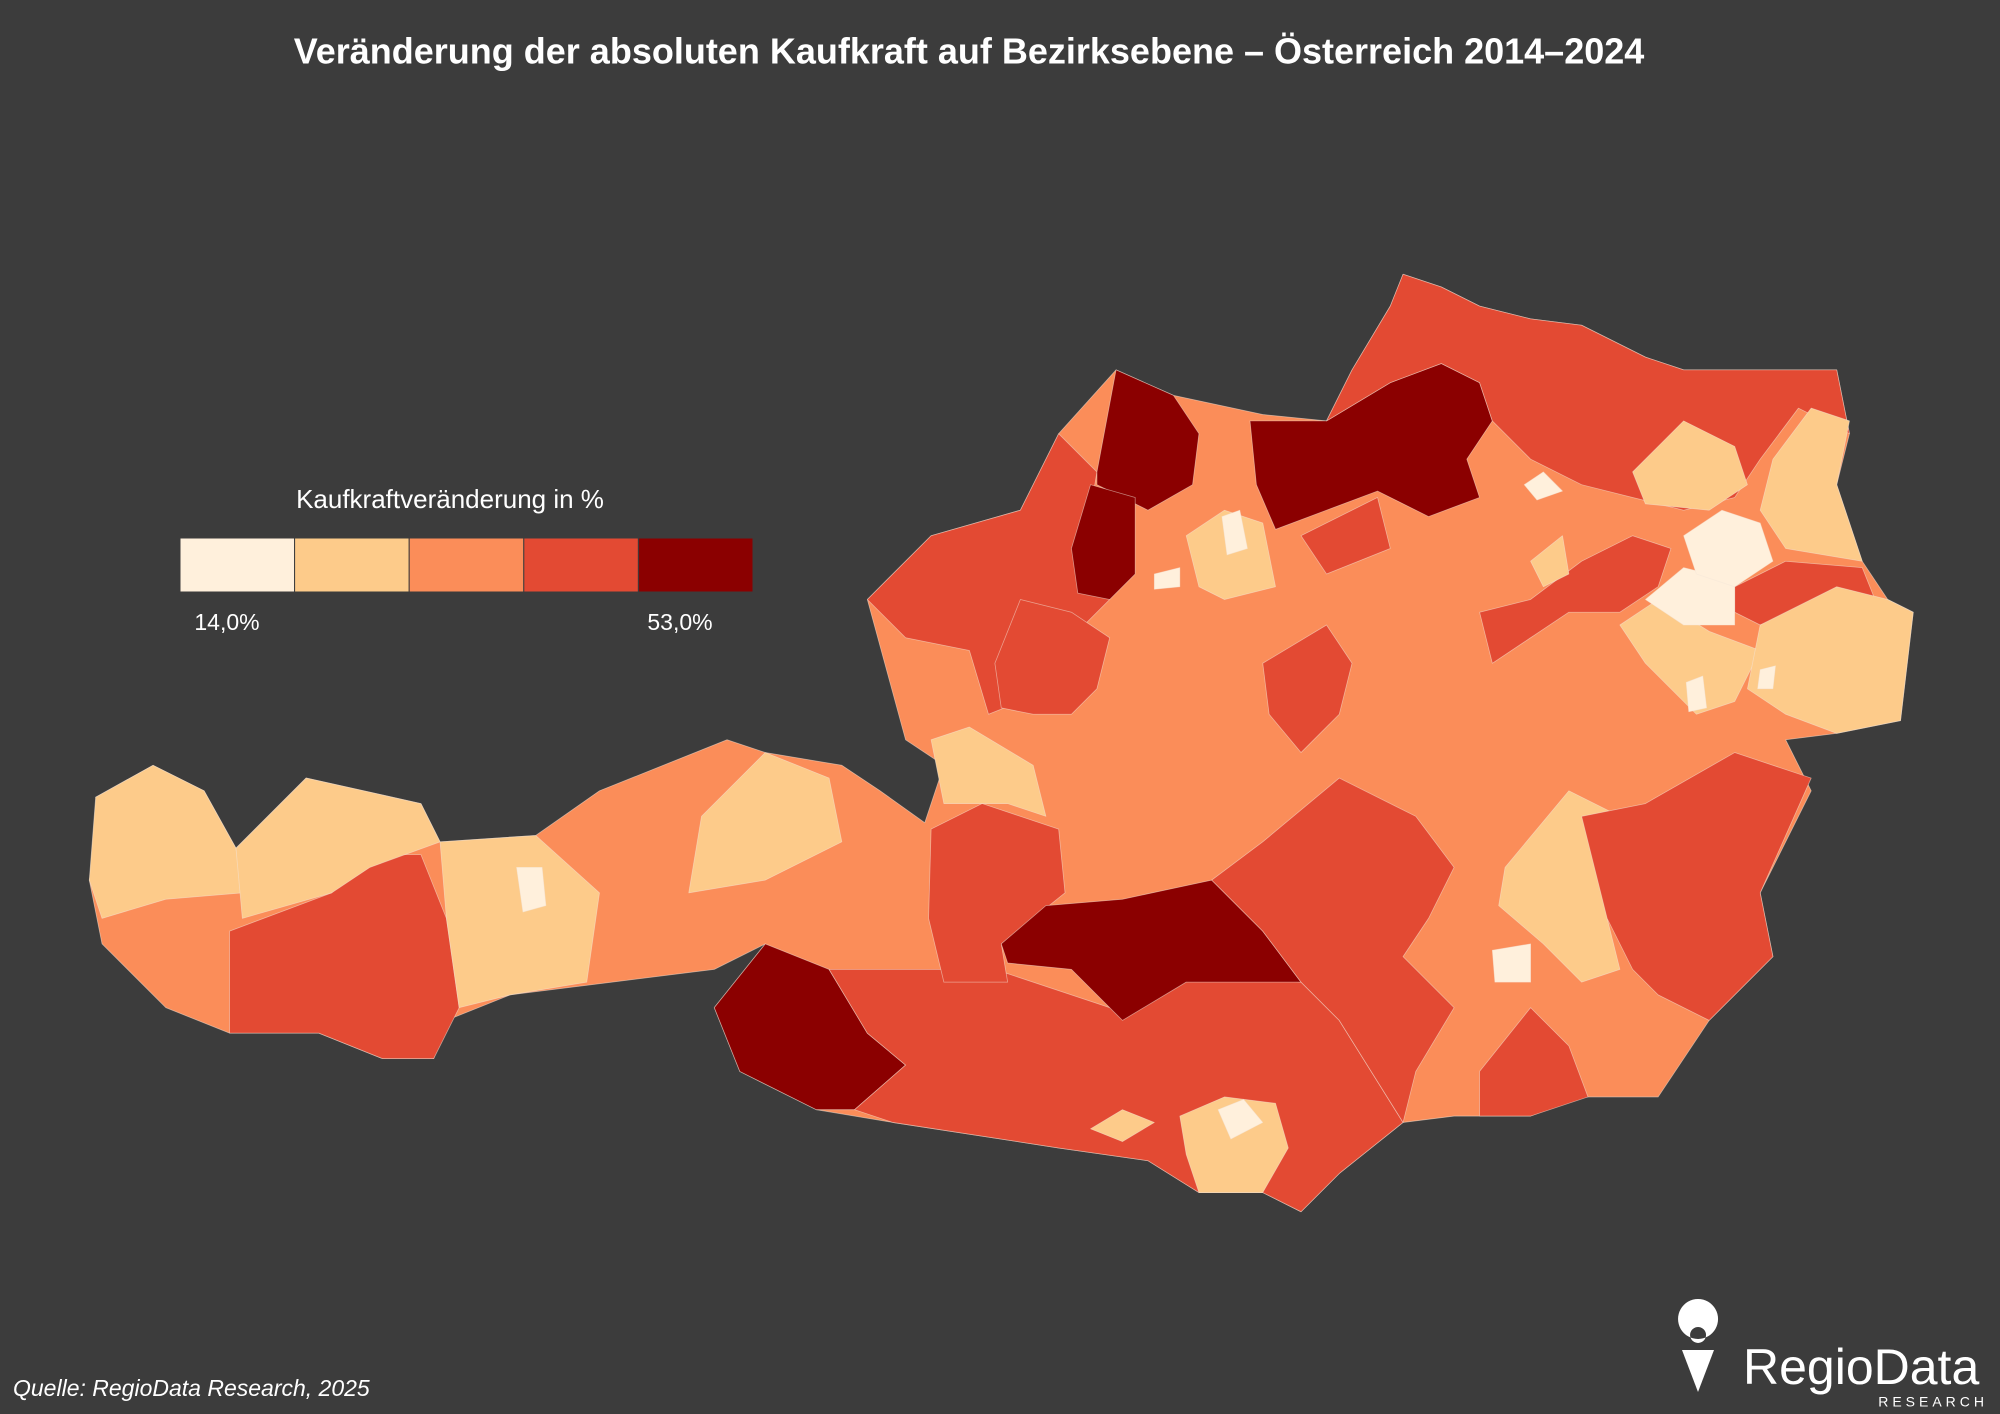 The height and width of the screenshot is (1414, 2000). Describe the element at coordinates (226, 622) in the screenshot. I see `legend-min-label: 14,0%` at that location.